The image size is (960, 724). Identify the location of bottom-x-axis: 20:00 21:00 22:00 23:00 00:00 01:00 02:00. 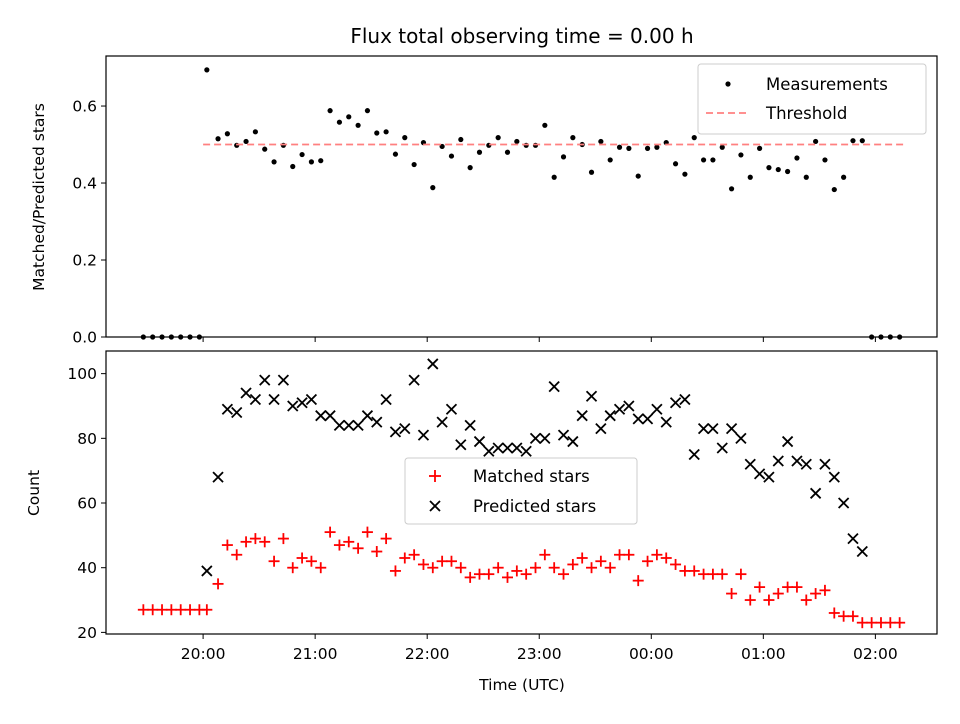
(539, 648).